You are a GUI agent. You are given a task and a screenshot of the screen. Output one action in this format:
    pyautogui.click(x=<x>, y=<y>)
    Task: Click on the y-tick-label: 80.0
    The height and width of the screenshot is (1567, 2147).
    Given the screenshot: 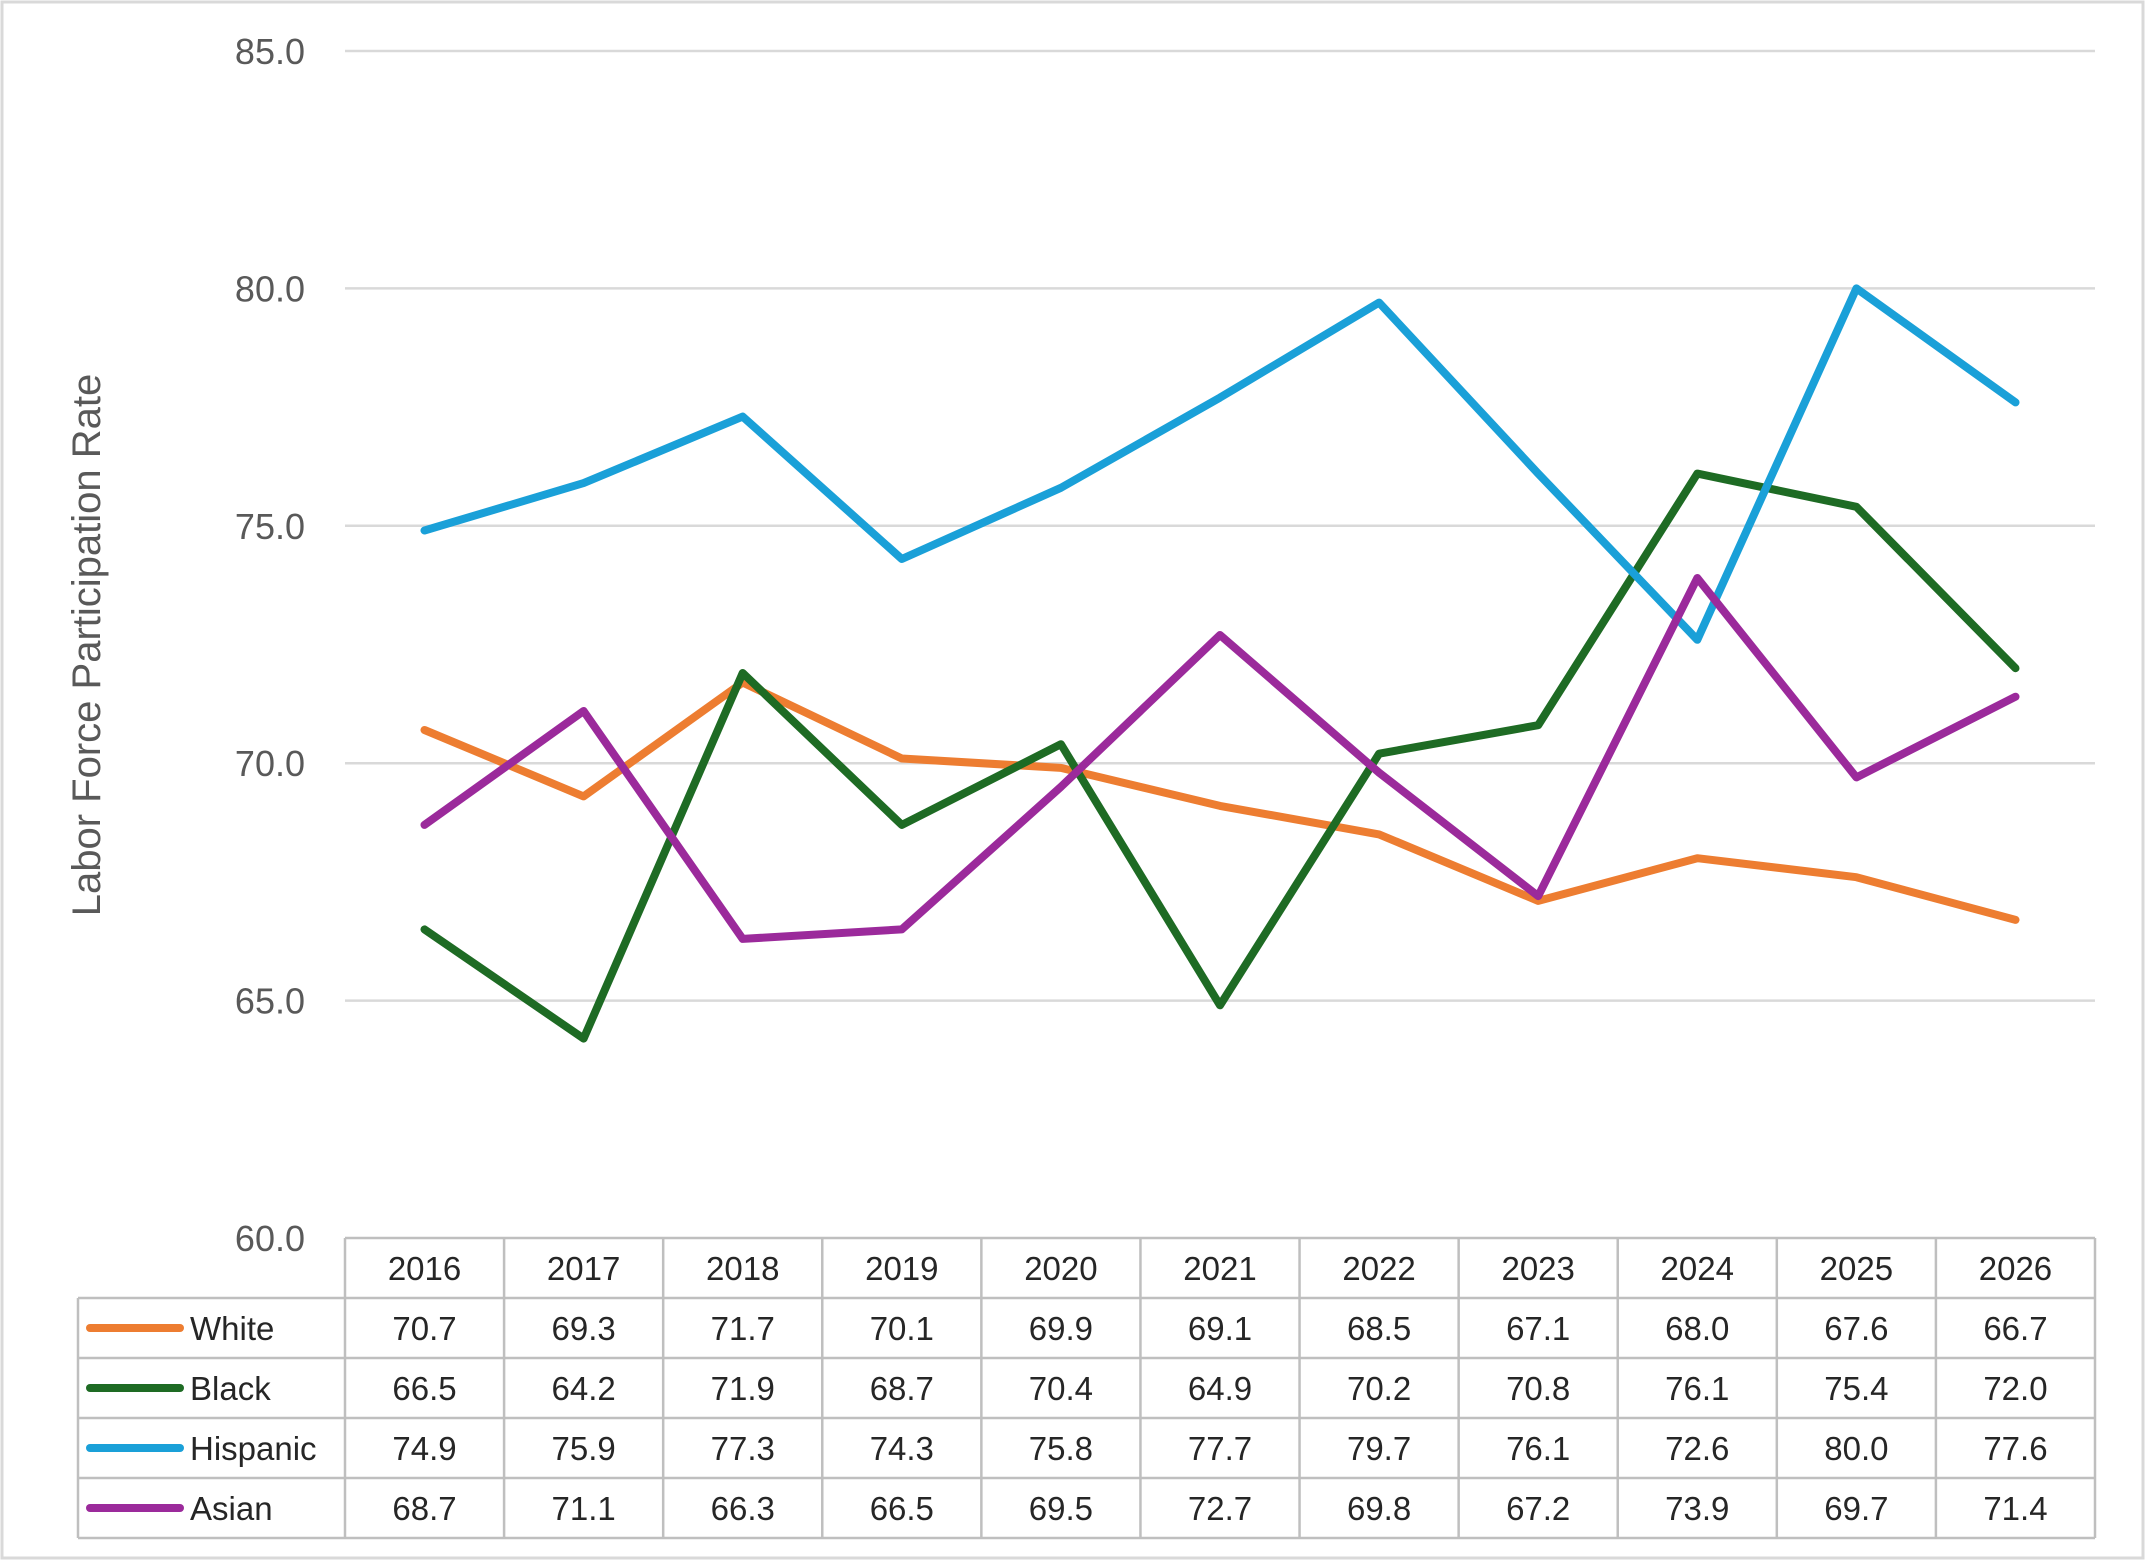 What is the action you would take?
    pyautogui.click(x=270, y=288)
    